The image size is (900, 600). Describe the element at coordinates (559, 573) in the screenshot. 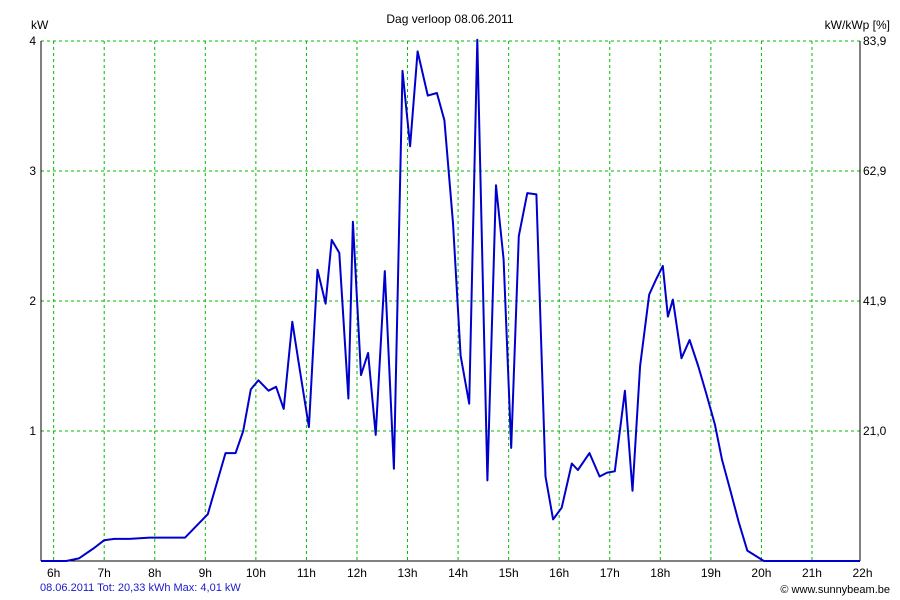

I see `x-tick-label: 16h` at that location.